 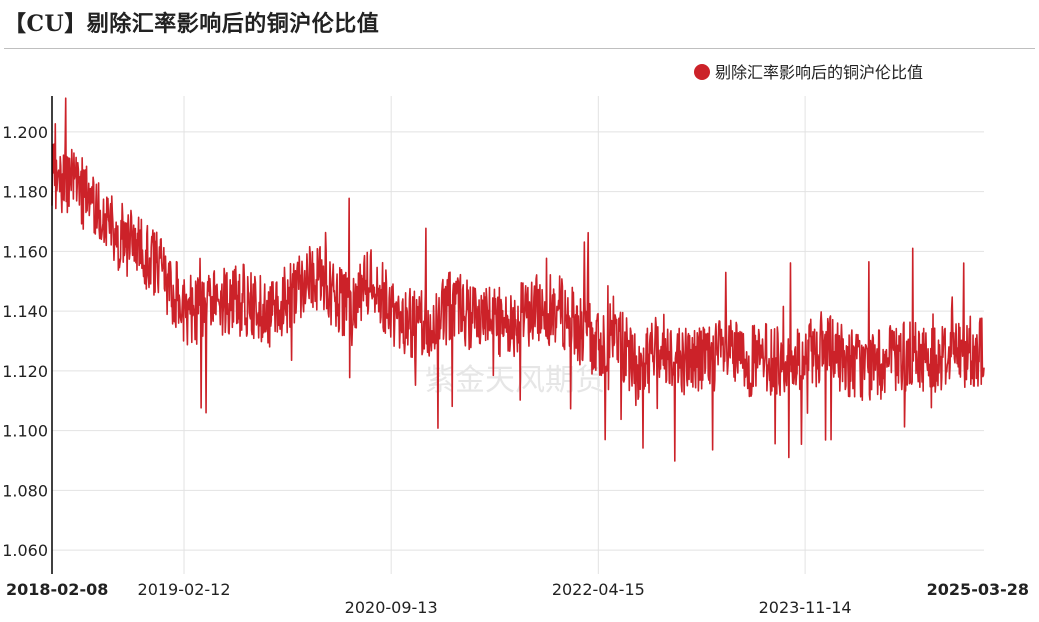 What do you see at coordinates (25, 192) in the screenshot?
I see `y-tick-label: 1.180` at bounding box center [25, 192].